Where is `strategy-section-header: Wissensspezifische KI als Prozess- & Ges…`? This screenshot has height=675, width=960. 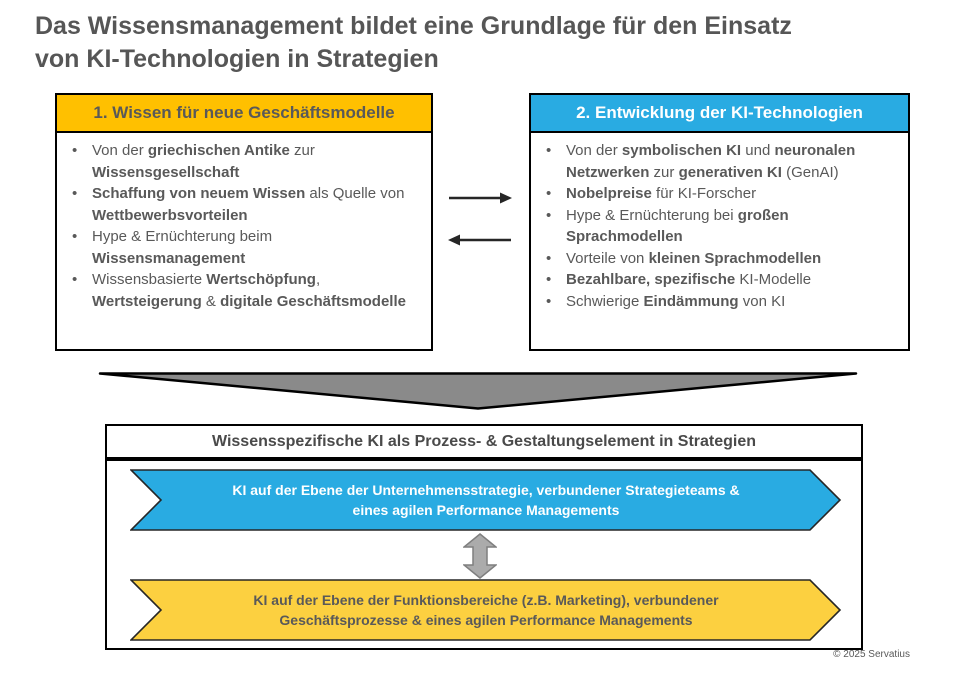 strategy-section-header: Wissensspezifische KI als Prozess- & Ges… is located at coordinates (484, 441).